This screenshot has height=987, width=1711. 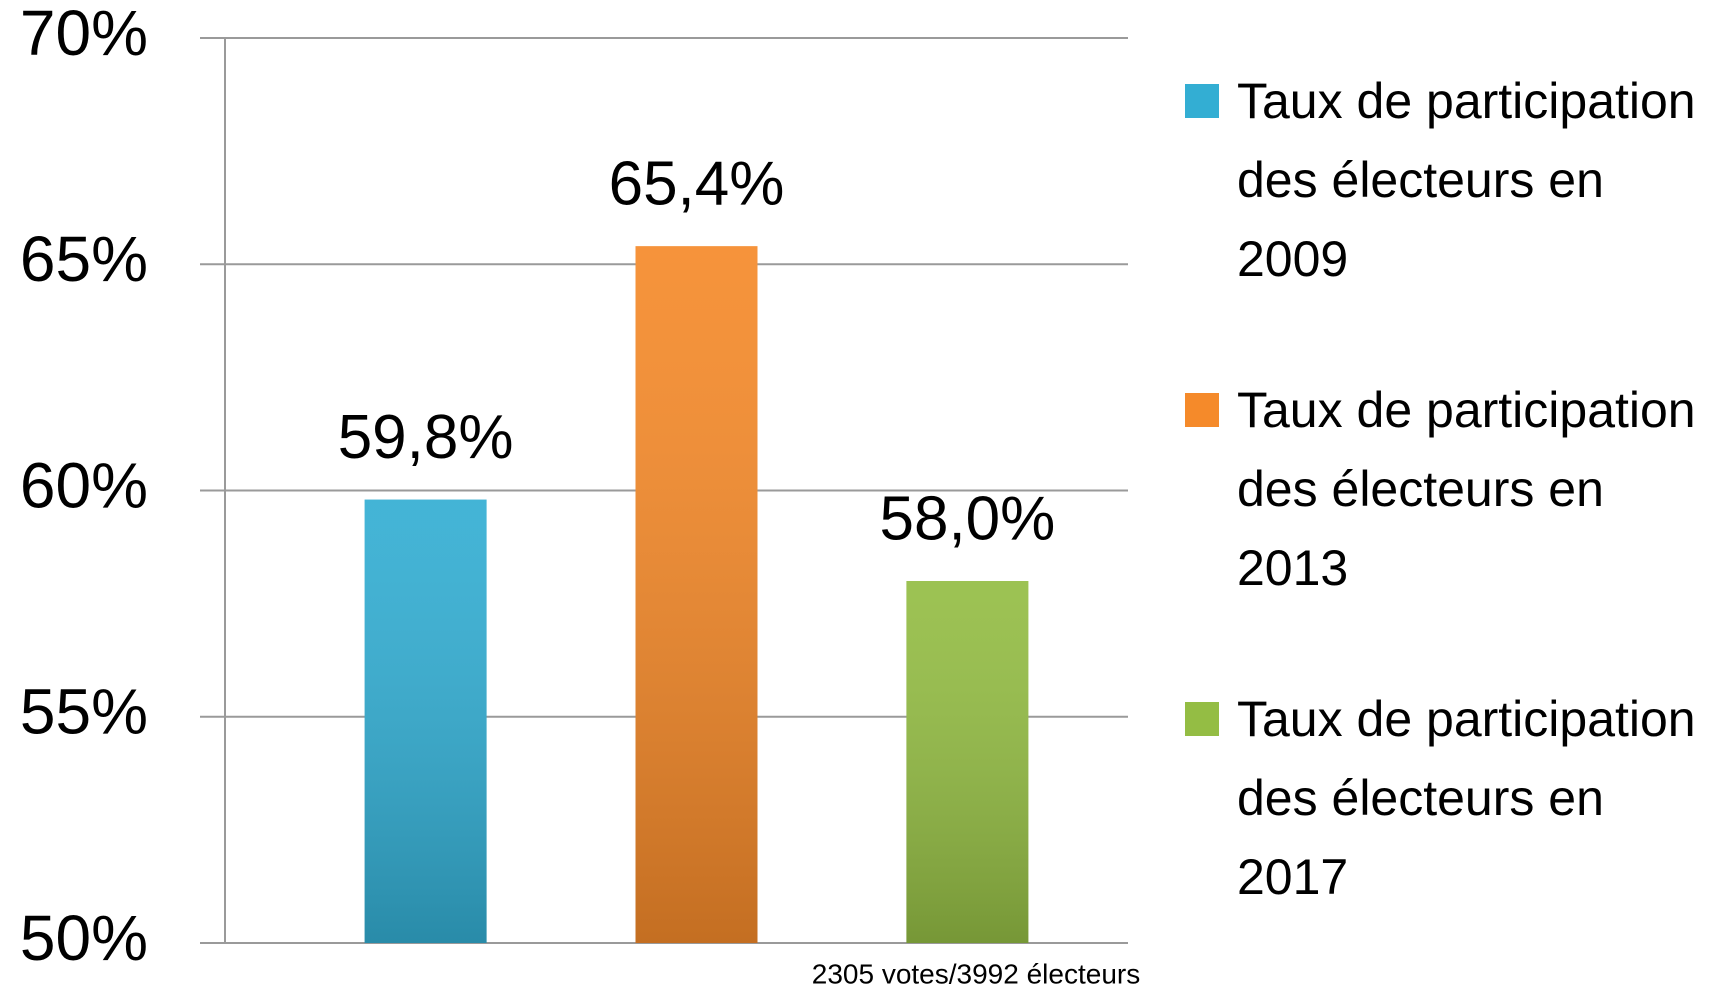 I want to click on y-tick-label: 50%, so click(x=84, y=938).